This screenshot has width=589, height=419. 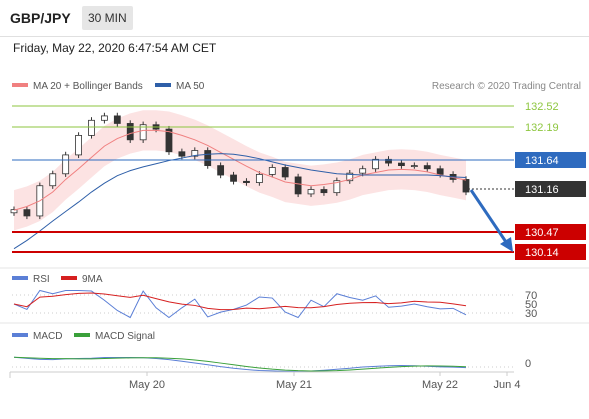 What do you see at coordinates (294, 385) in the screenshot?
I see `x-label-may21: May 21` at bounding box center [294, 385].